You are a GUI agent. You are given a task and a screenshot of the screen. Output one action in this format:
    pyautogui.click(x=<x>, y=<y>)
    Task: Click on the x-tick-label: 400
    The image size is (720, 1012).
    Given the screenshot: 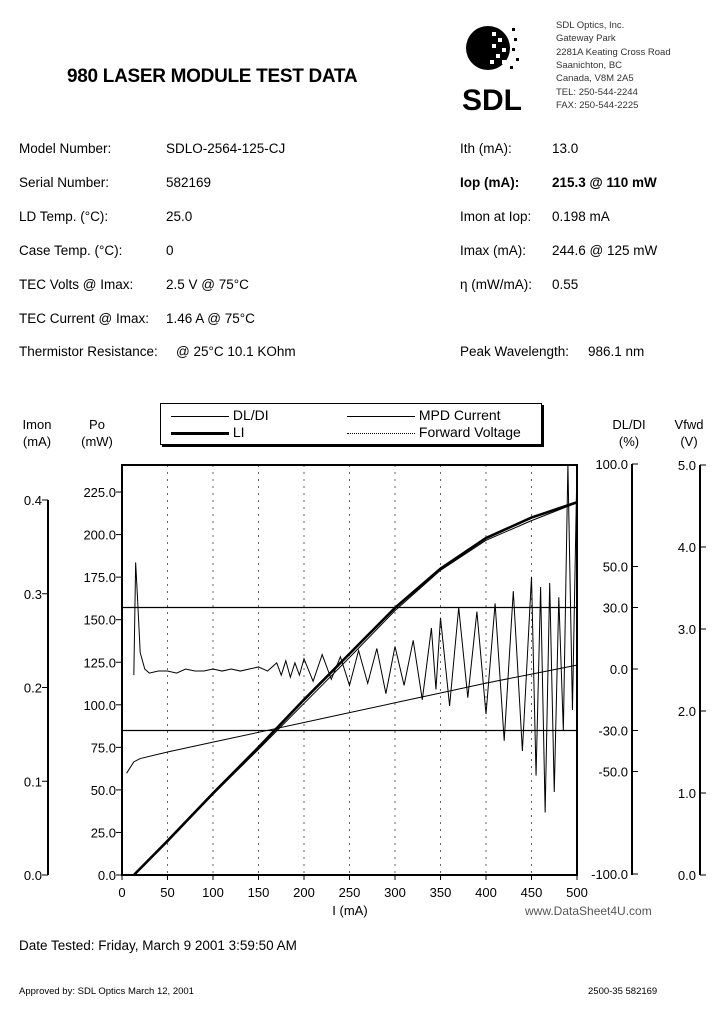 What is the action you would take?
    pyautogui.click(x=486, y=892)
    